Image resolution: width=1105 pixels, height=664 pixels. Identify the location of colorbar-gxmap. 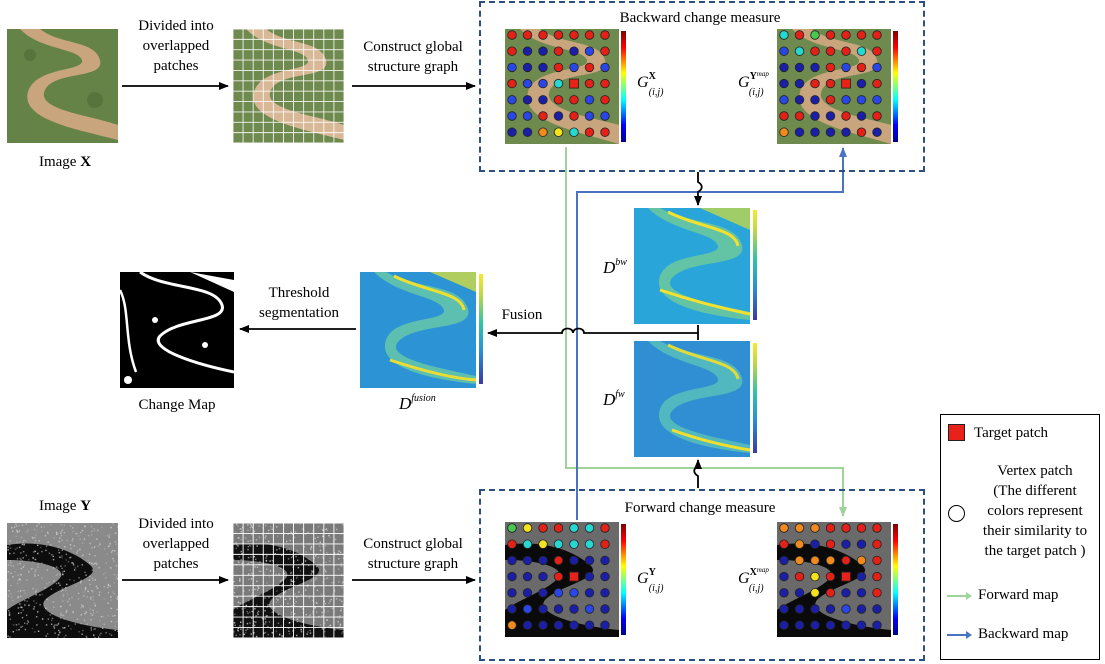
(895, 579).